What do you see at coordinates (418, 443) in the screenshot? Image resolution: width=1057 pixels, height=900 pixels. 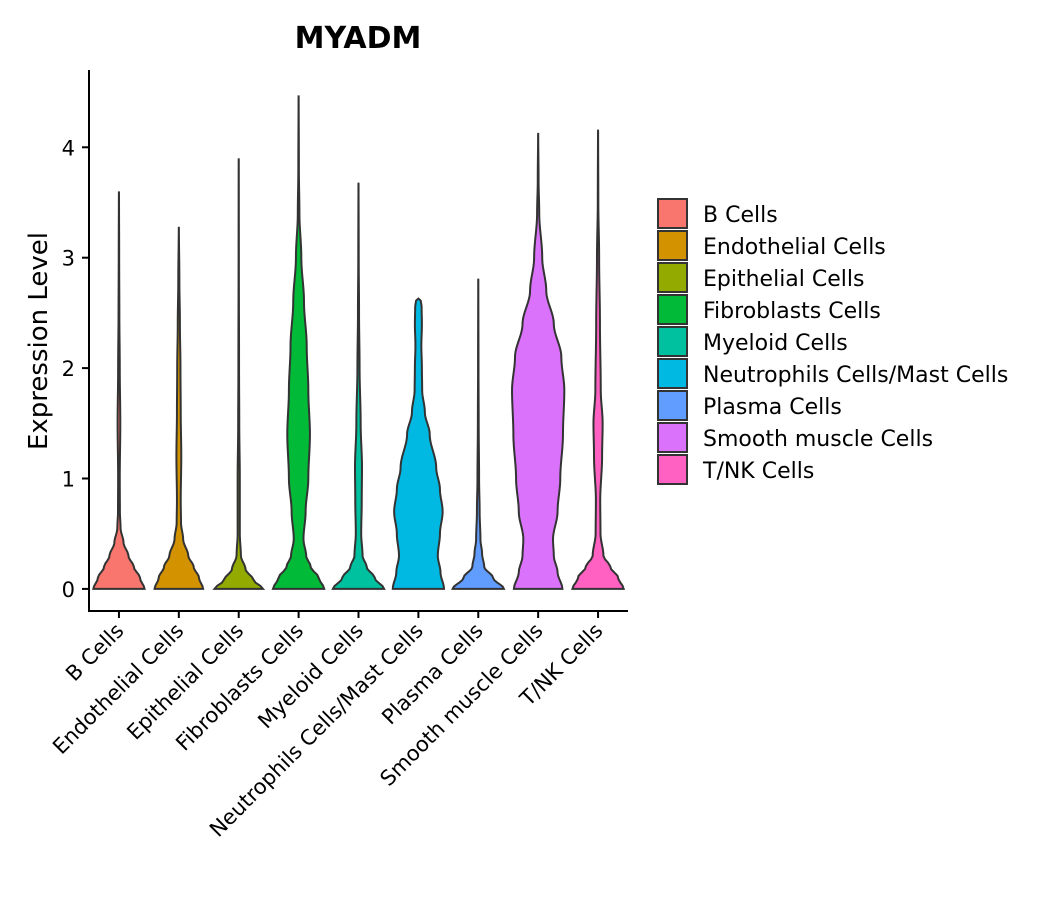 I see `violin-neutrophils-cells-mast-cells` at bounding box center [418, 443].